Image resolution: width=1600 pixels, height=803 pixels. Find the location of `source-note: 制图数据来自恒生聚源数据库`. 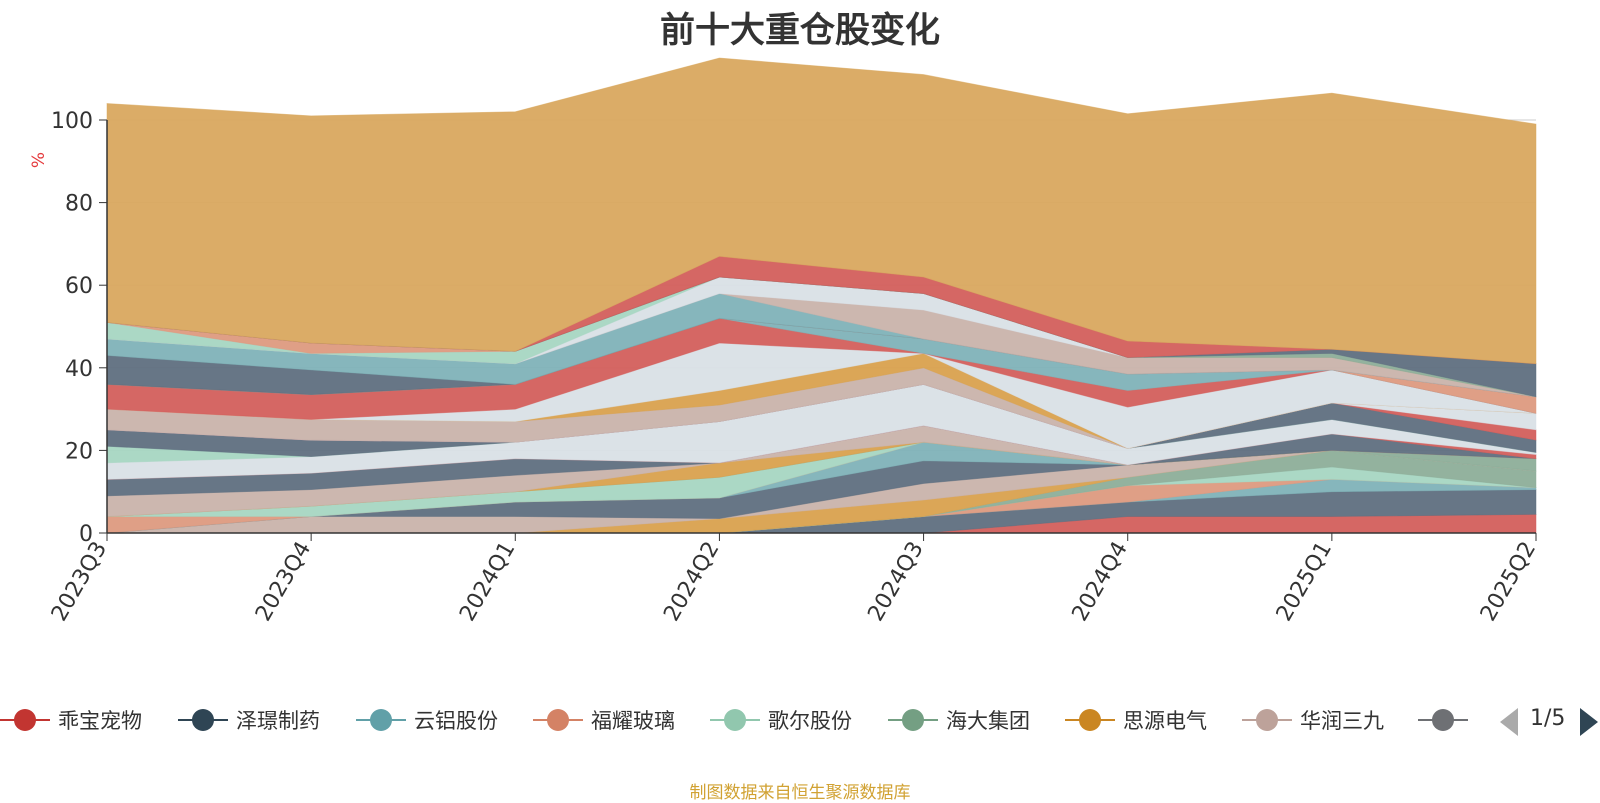

source-note: 制图数据来自恒生聚源数据库 is located at coordinates (800, 793).